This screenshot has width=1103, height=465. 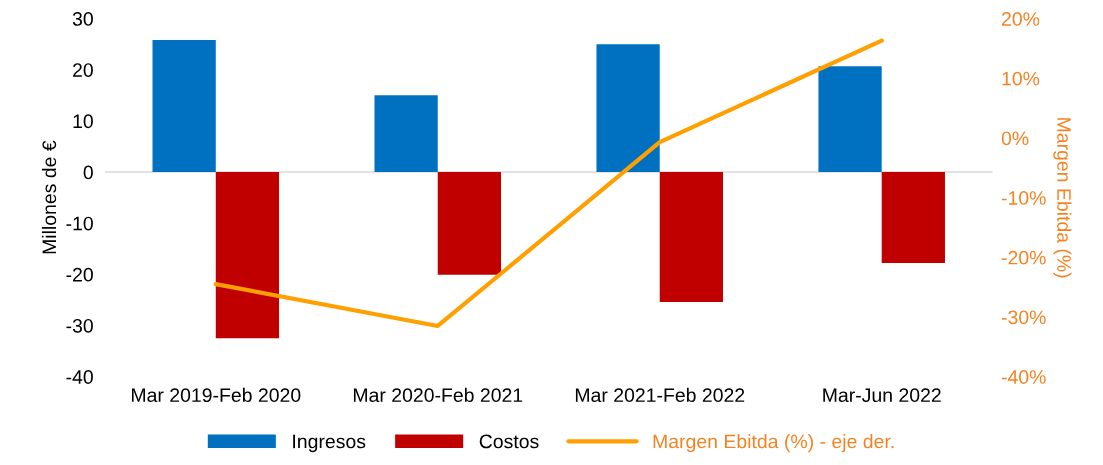 What do you see at coordinates (88, 172) in the screenshot?
I see `y-tick-label: 0` at bounding box center [88, 172].